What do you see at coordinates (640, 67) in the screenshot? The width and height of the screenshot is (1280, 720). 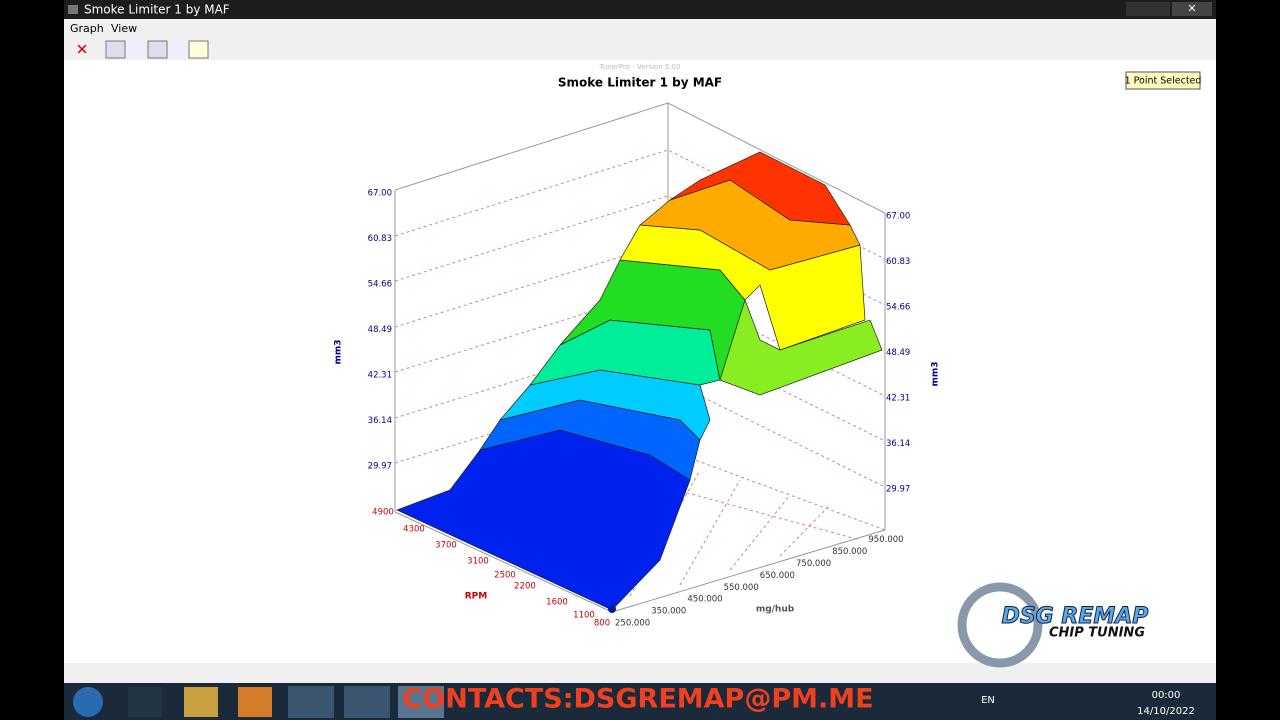 I see `version-text: TunerPro - Version 5.00` at bounding box center [640, 67].